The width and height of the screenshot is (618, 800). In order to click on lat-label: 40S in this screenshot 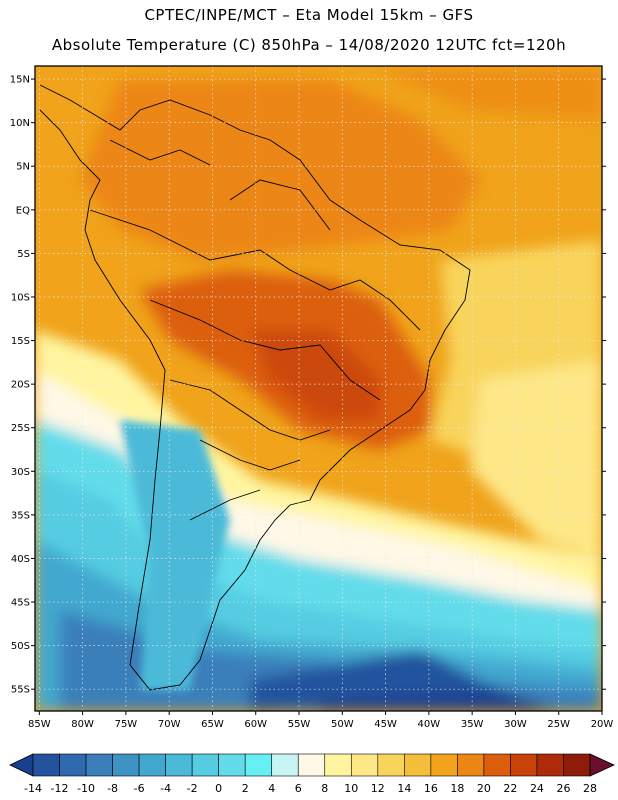, I will do `click(20, 559)`.